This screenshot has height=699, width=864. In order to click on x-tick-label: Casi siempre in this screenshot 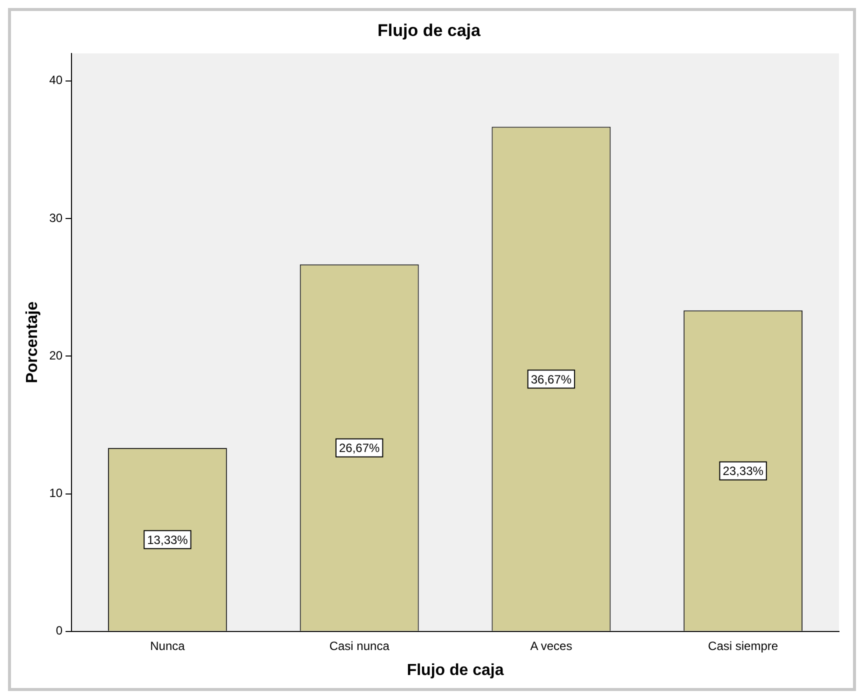, I will do `click(743, 645)`.